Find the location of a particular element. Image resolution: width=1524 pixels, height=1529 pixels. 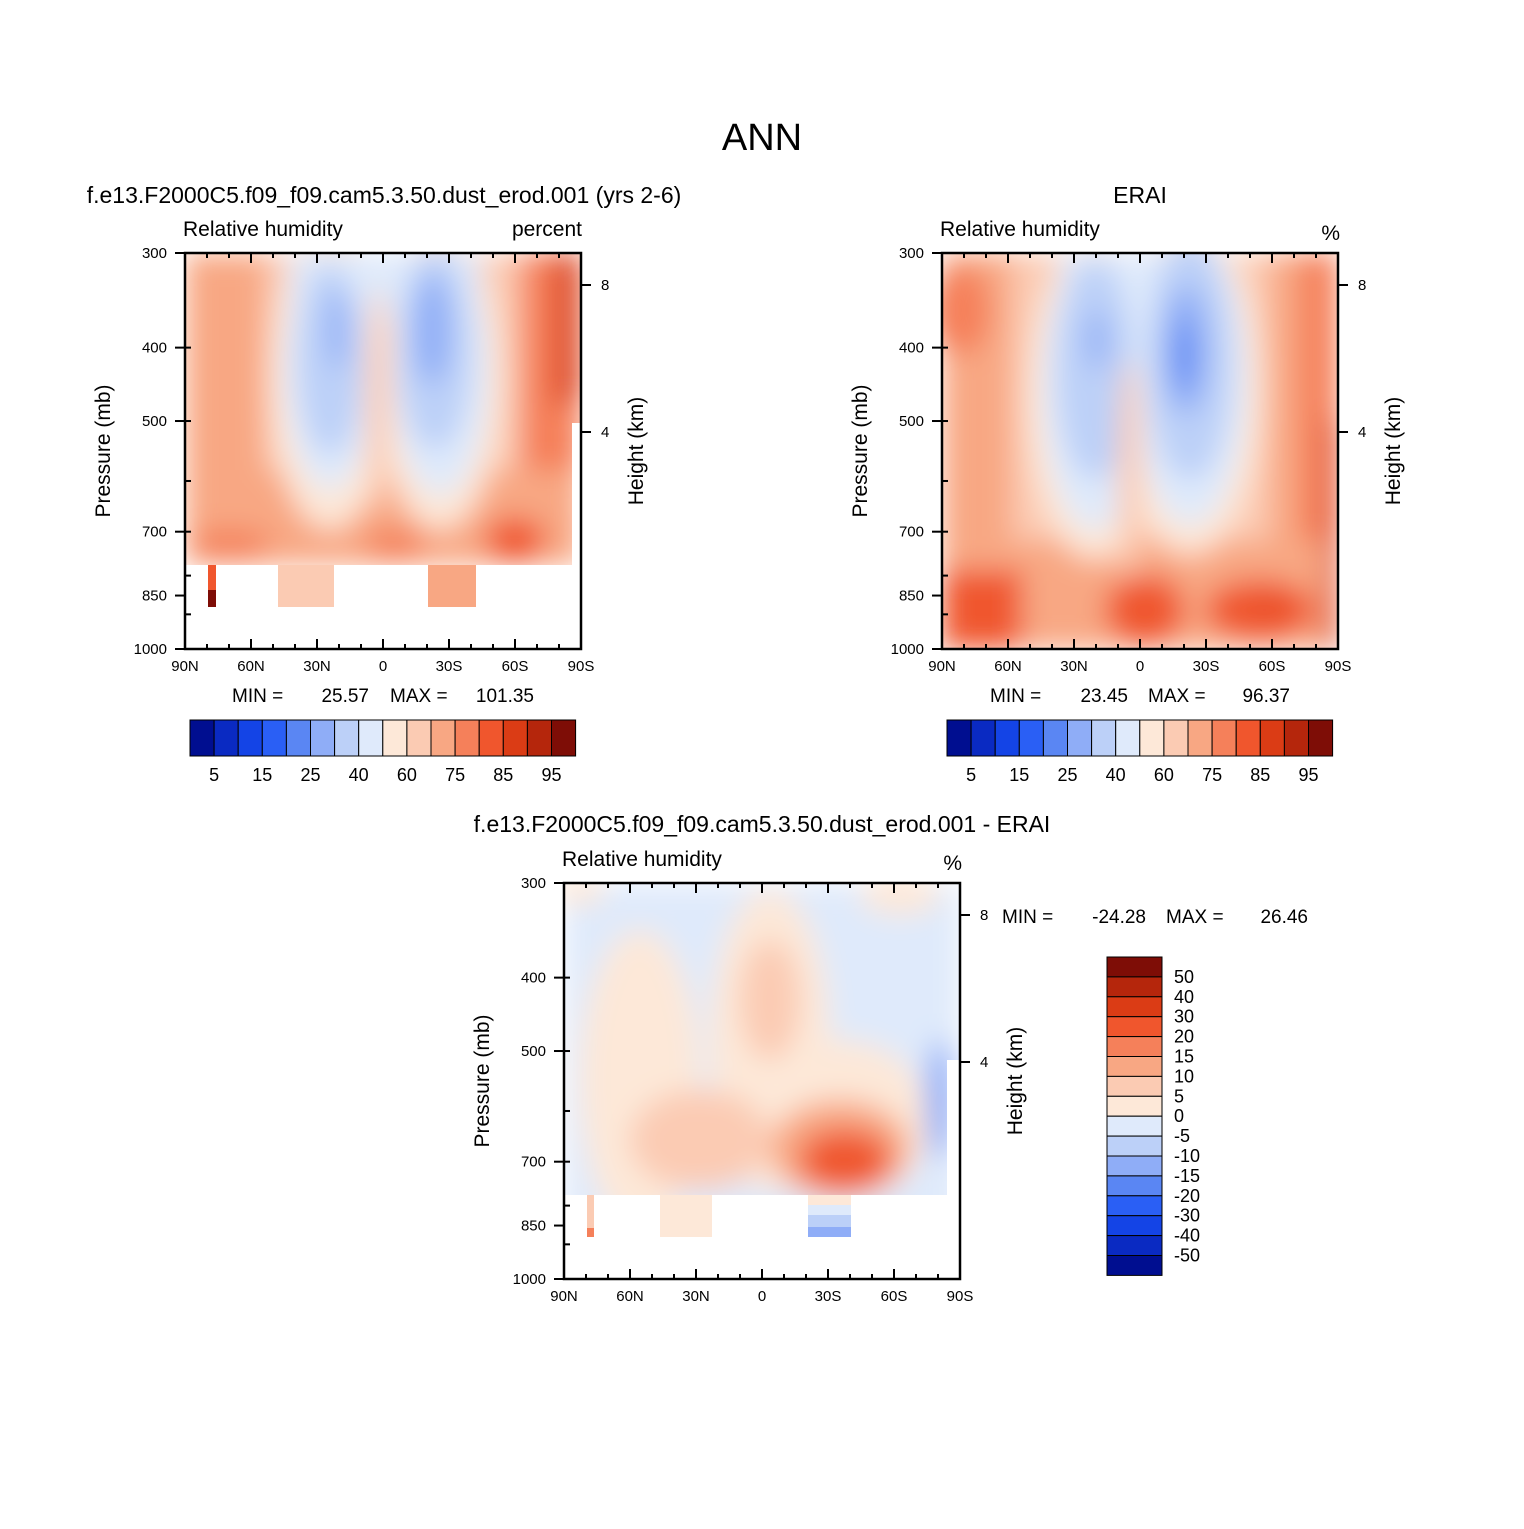

obs-colorbar-label: 95 is located at coordinates (1308, 775).